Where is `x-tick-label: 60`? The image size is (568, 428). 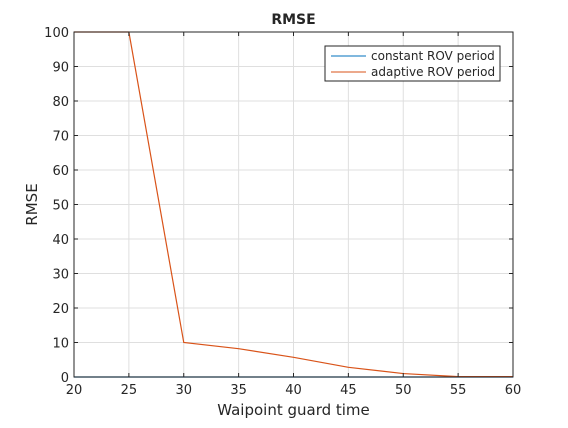
x-tick-label: 60 is located at coordinates (513, 390).